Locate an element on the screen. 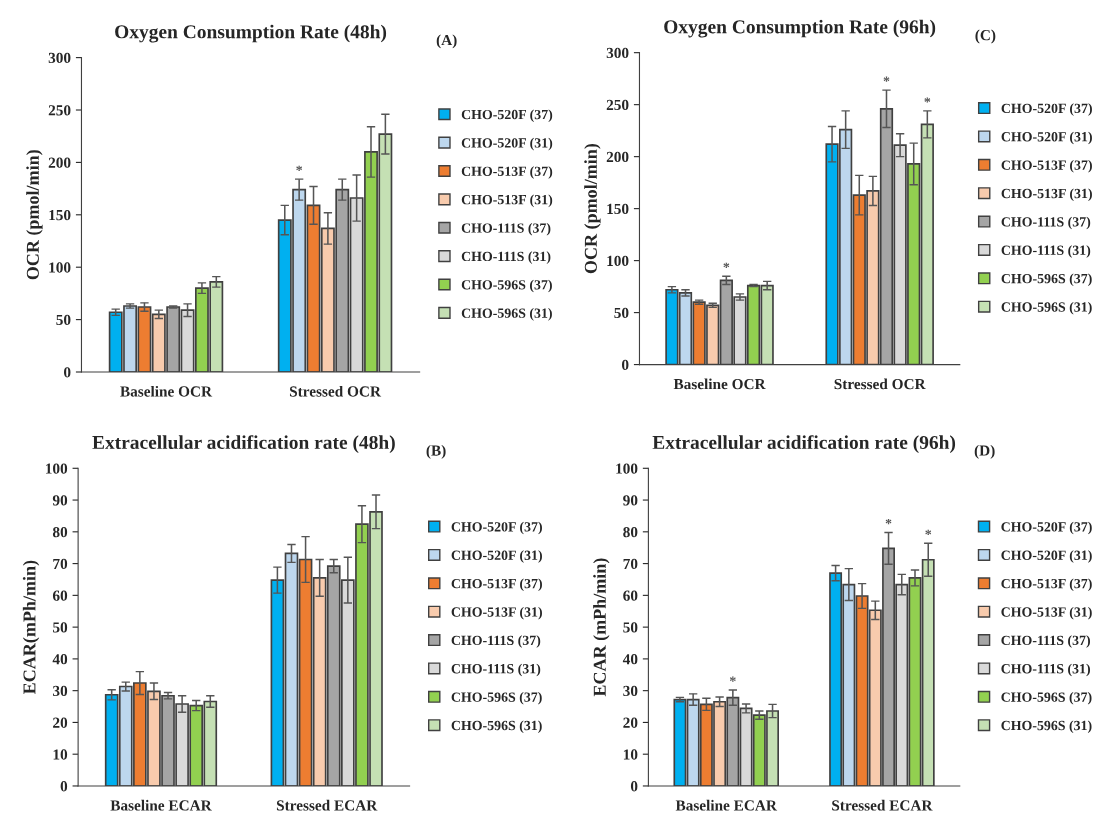 This screenshot has width=1116, height=823. text: (A) is located at coordinates (446, 41).